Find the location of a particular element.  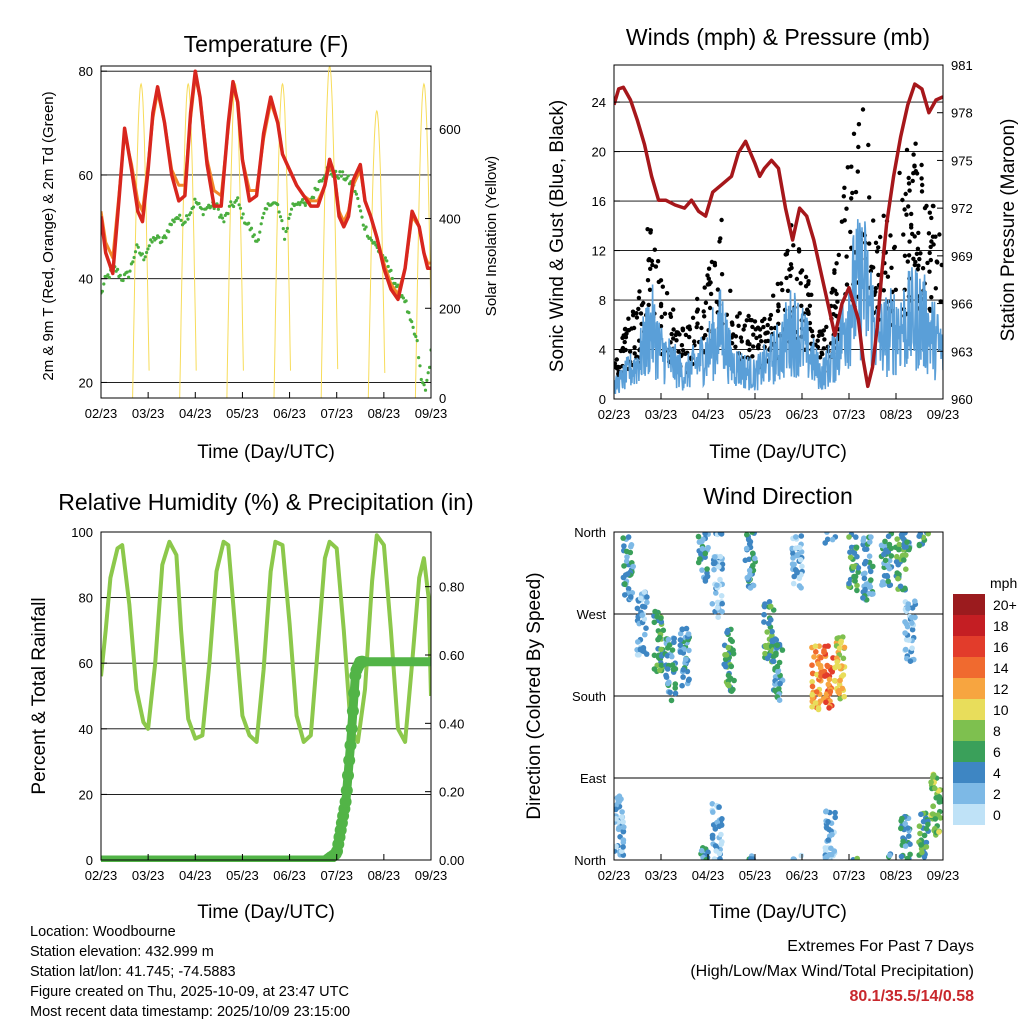

y-tick-label: 0 is located at coordinates (89, 860).